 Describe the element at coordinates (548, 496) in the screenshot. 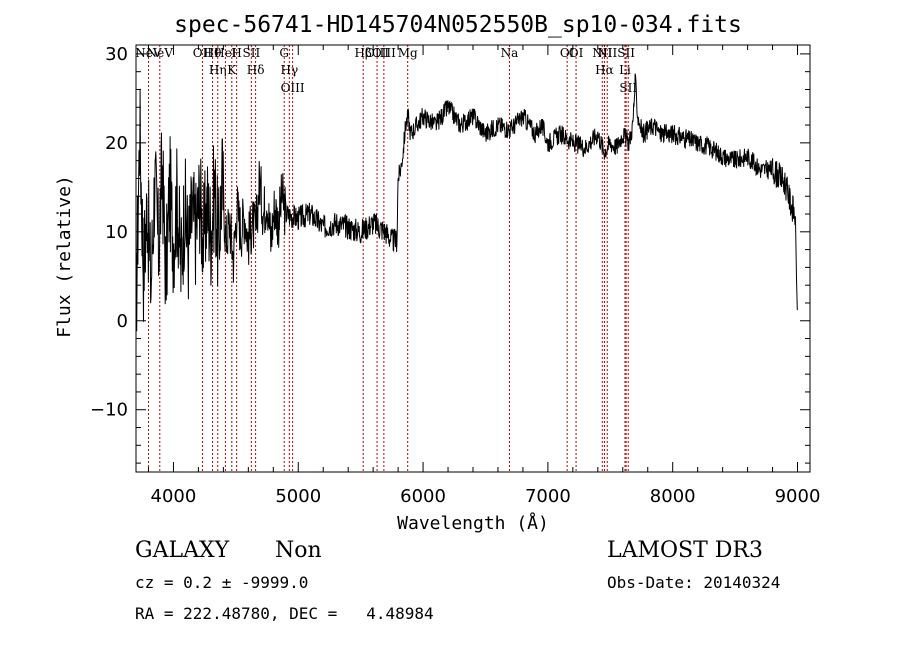

I see `x-tick-label-3: 7000` at that location.